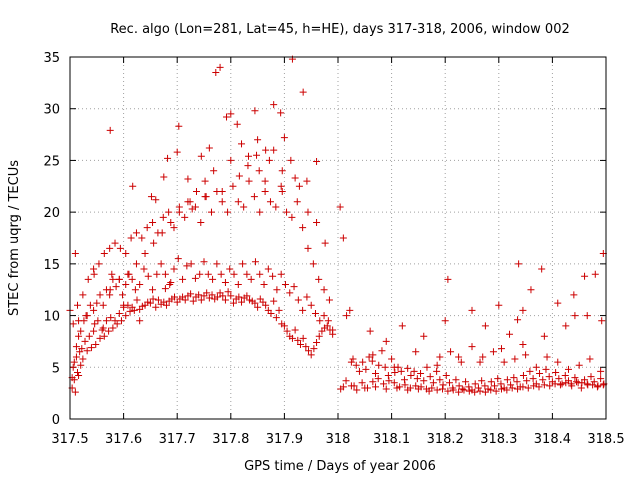  Describe the element at coordinates (552, 439) in the screenshot. I see `x-tick-label: 318.4` at that location.